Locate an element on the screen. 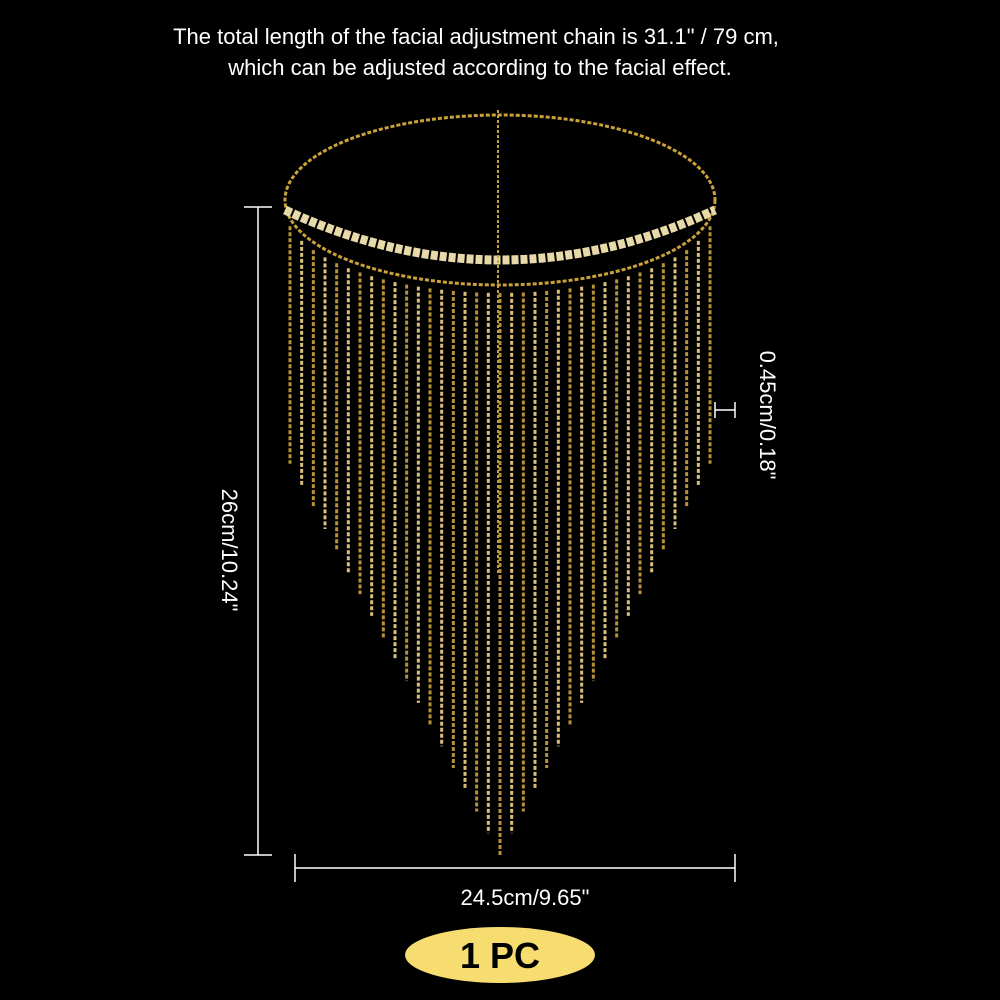 This screenshot has width=1000, height=1000. stone-measure is located at coordinates (725, 410).